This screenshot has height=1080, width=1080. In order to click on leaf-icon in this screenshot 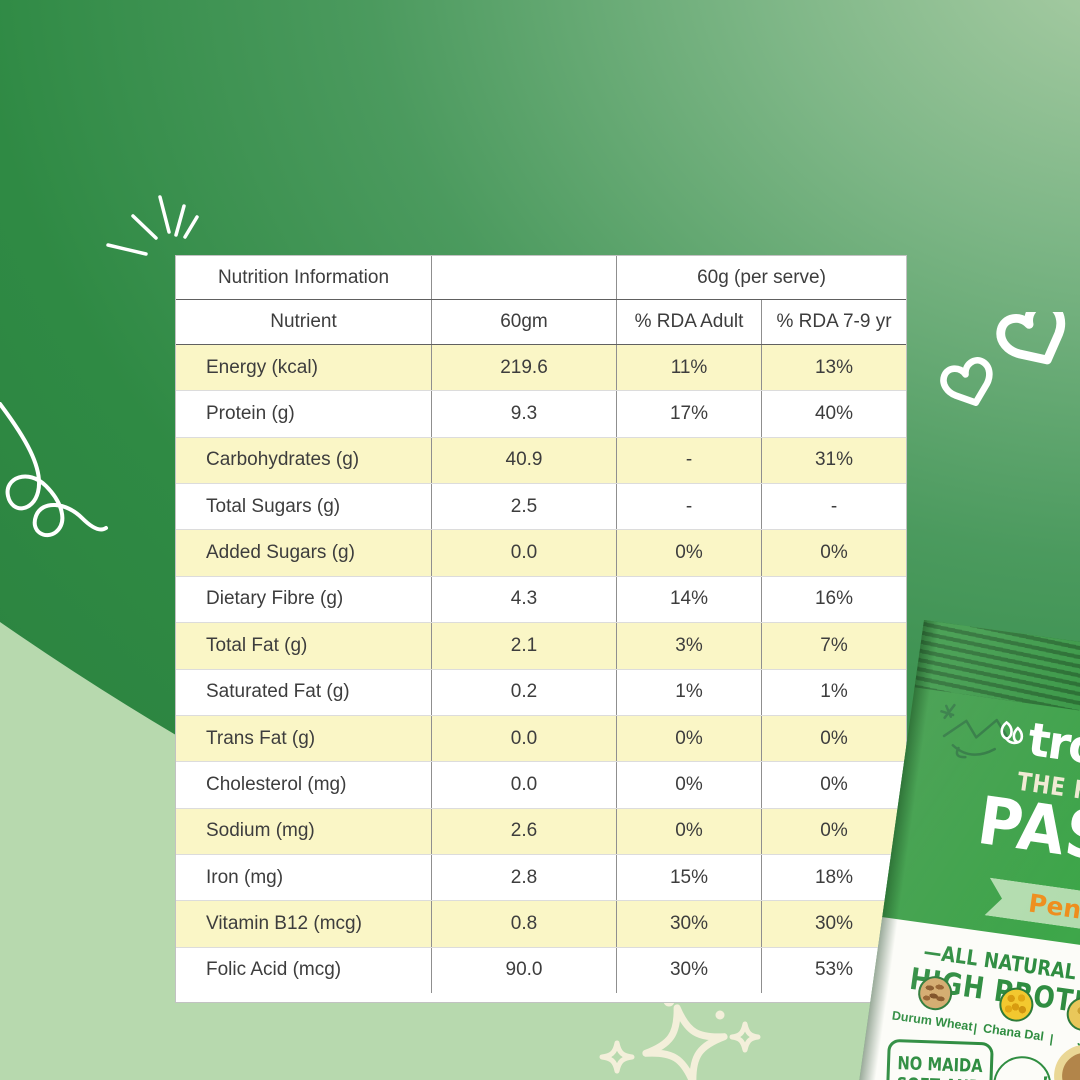, I will do `click(1012, 732)`.